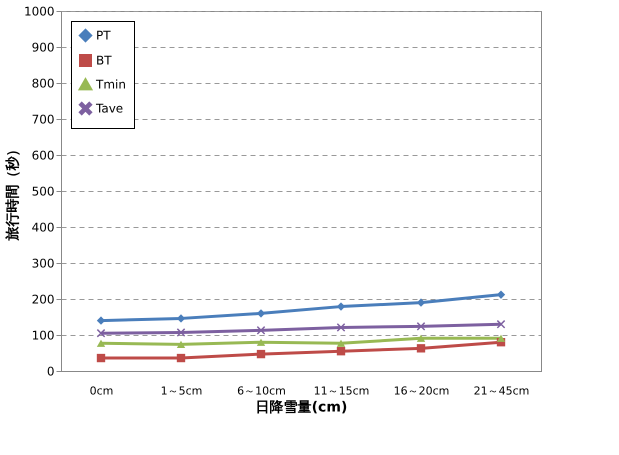  What do you see at coordinates (102, 391) in the screenshot?
I see `x-tick-label: 0cm` at bounding box center [102, 391].